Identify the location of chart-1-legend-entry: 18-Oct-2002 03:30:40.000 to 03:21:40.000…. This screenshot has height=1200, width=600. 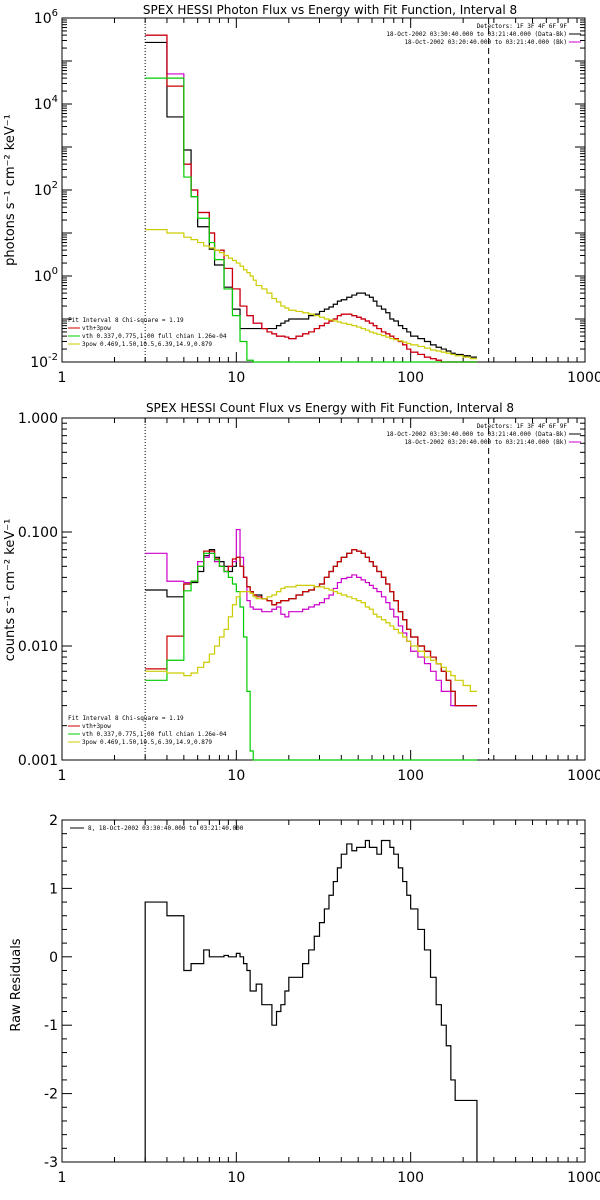
(476, 34).